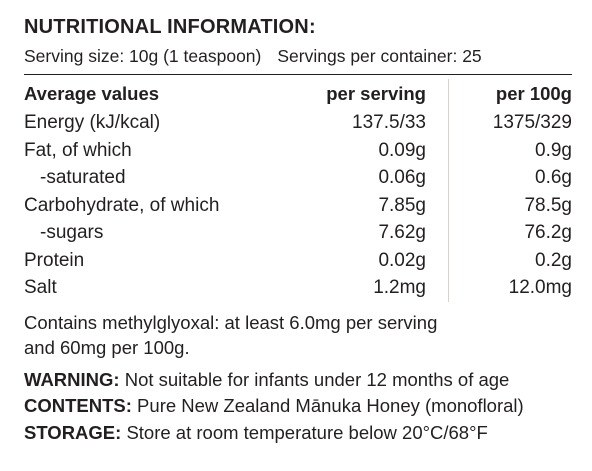  Describe the element at coordinates (372, 288) in the screenshot. I see `row-per-serving: 1.2mg` at that location.